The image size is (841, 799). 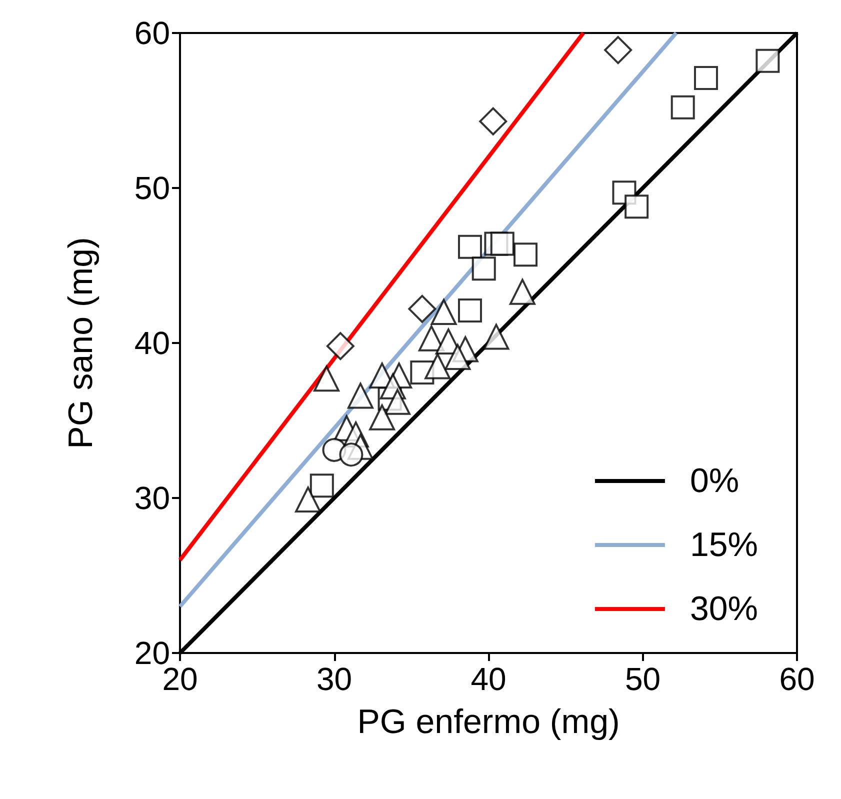 What do you see at coordinates (642, 679) in the screenshot?
I see `x-tick-label: 50` at bounding box center [642, 679].